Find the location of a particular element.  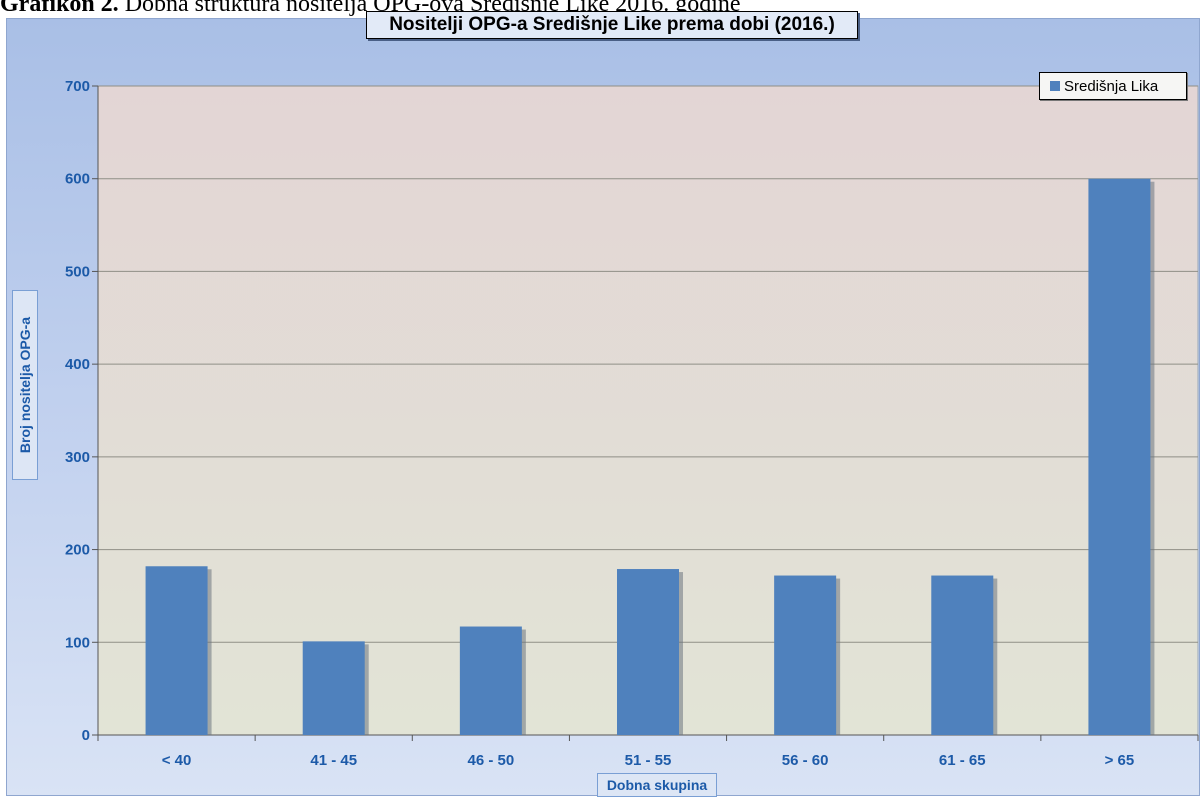

x-tick-label: 51 - 55 is located at coordinates (648, 760).